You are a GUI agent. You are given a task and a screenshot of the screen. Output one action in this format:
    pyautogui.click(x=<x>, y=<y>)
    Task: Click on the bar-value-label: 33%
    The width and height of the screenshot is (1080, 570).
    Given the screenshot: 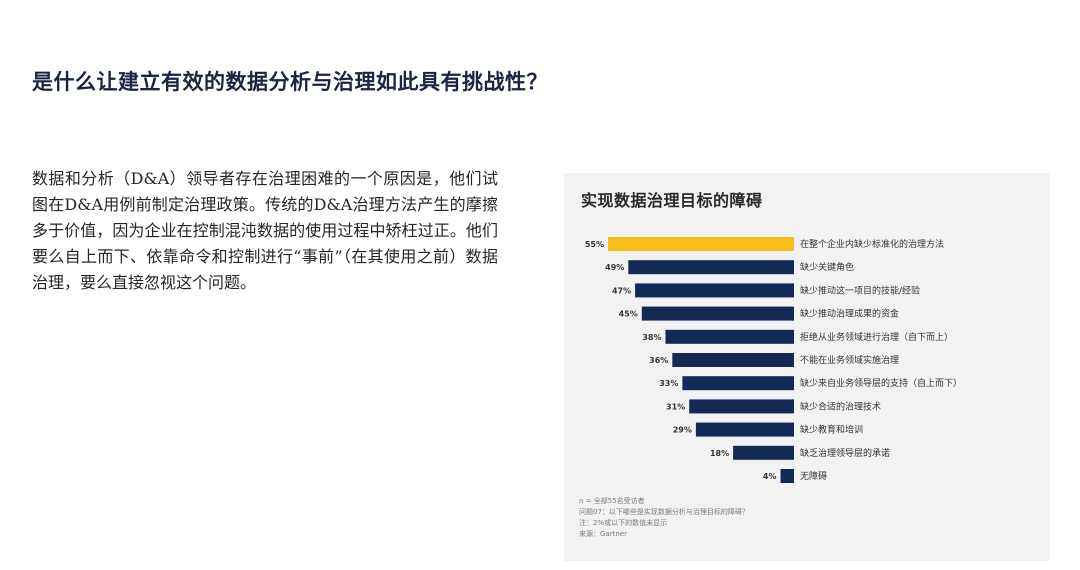 What is the action you would take?
    pyautogui.click(x=668, y=383)
    